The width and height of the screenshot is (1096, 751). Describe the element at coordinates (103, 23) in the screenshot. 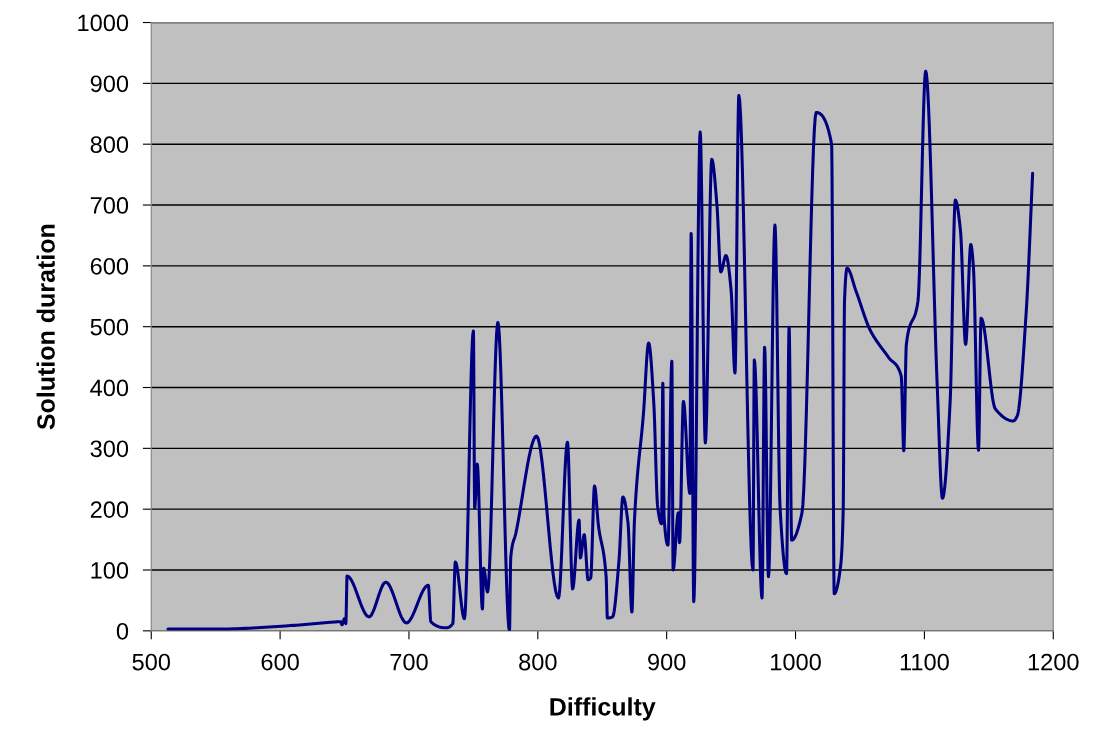

I see `y-tick-label: 1000` at that location.